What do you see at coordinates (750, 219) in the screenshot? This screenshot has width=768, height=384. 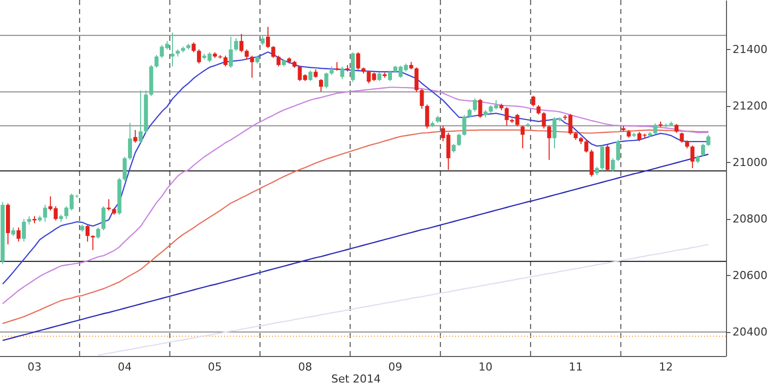 I see `y-tick-label: 20800` at bounding box center [750, 219].